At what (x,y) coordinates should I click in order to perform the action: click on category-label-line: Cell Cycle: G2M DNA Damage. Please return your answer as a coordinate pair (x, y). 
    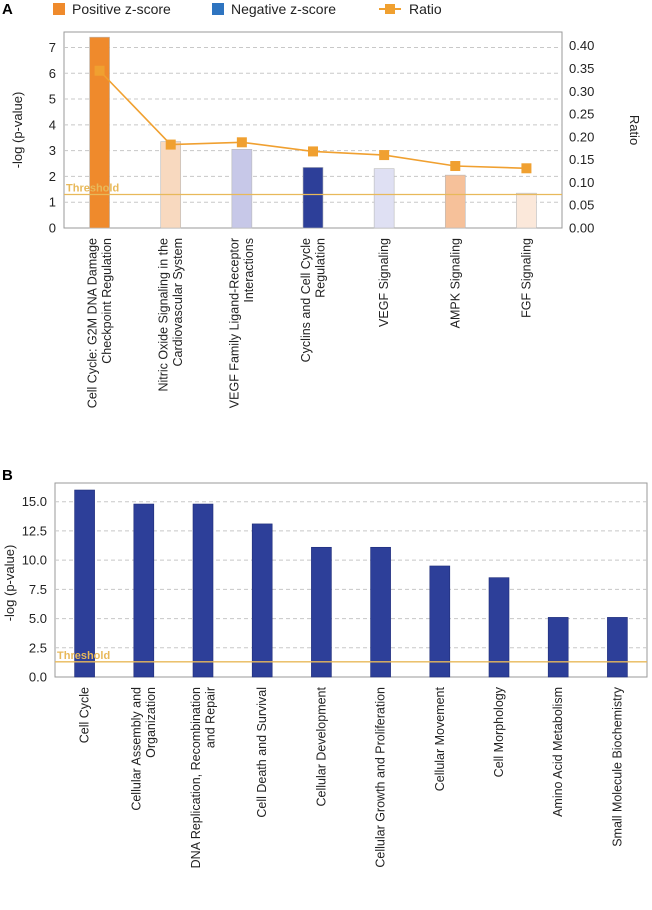
    Looking at the image, I should click on (92, 323).